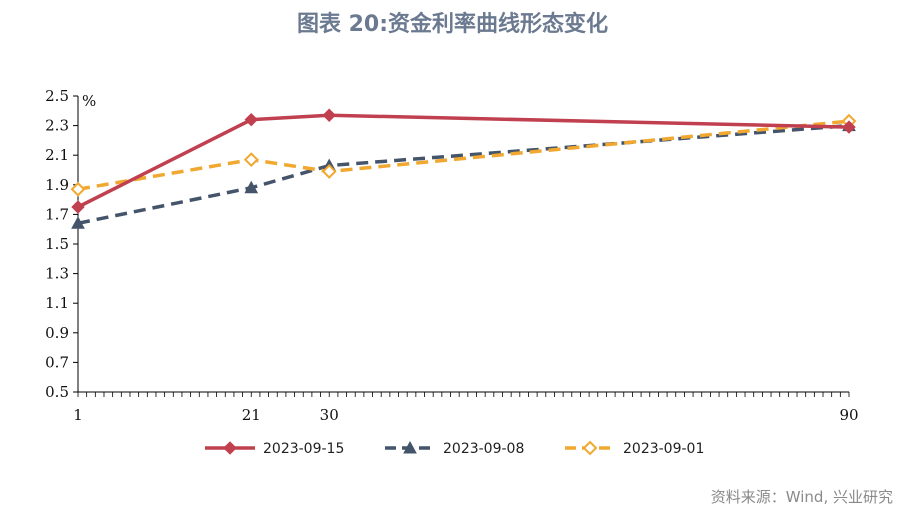  I want to click on x-tick-label: 90, so click(848, 415).